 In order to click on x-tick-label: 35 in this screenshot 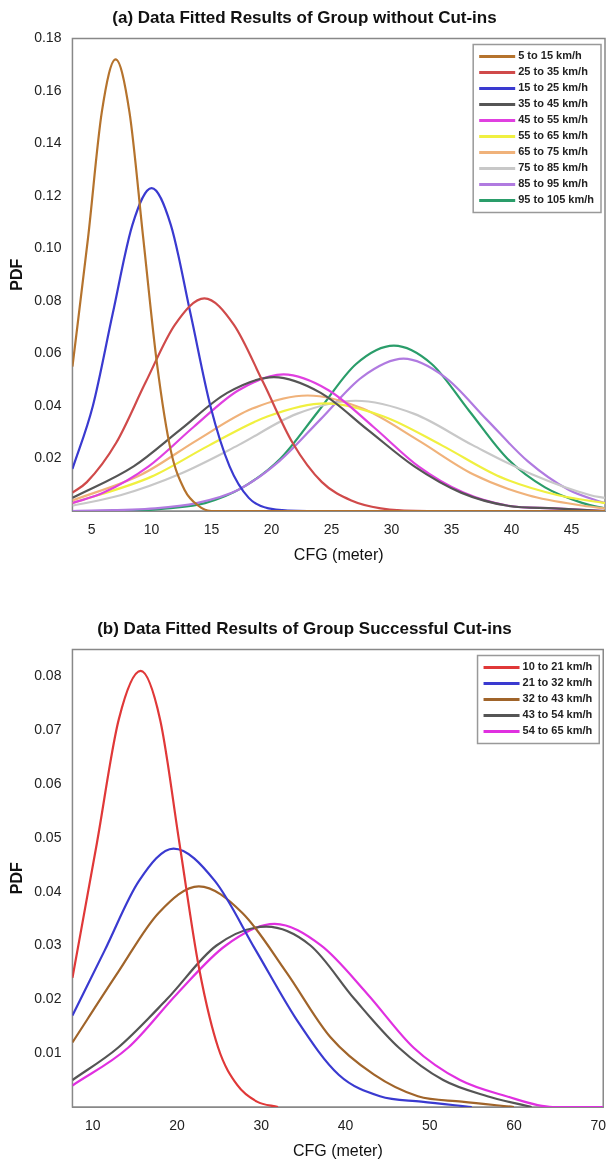, I will do `click(451, 529)`.